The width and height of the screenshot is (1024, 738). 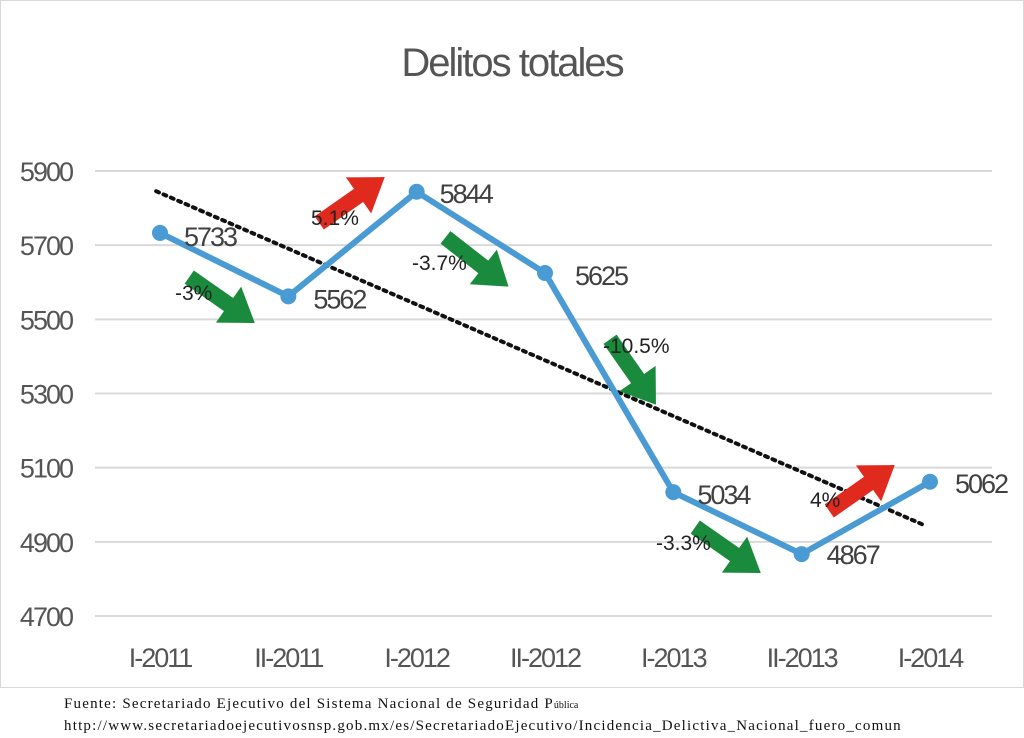 I want to click on y-axis-ticks: 5900 5700 5500 5300 5100 4900 4700, so click(x=47, y=394).